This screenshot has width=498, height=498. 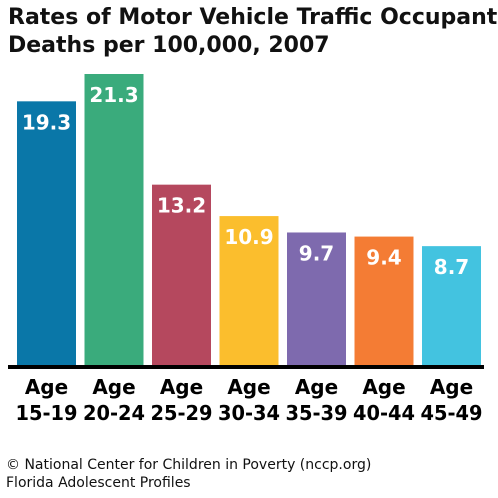 I want to click on bar-value-label: 9.4, so click(x=383, y=258).